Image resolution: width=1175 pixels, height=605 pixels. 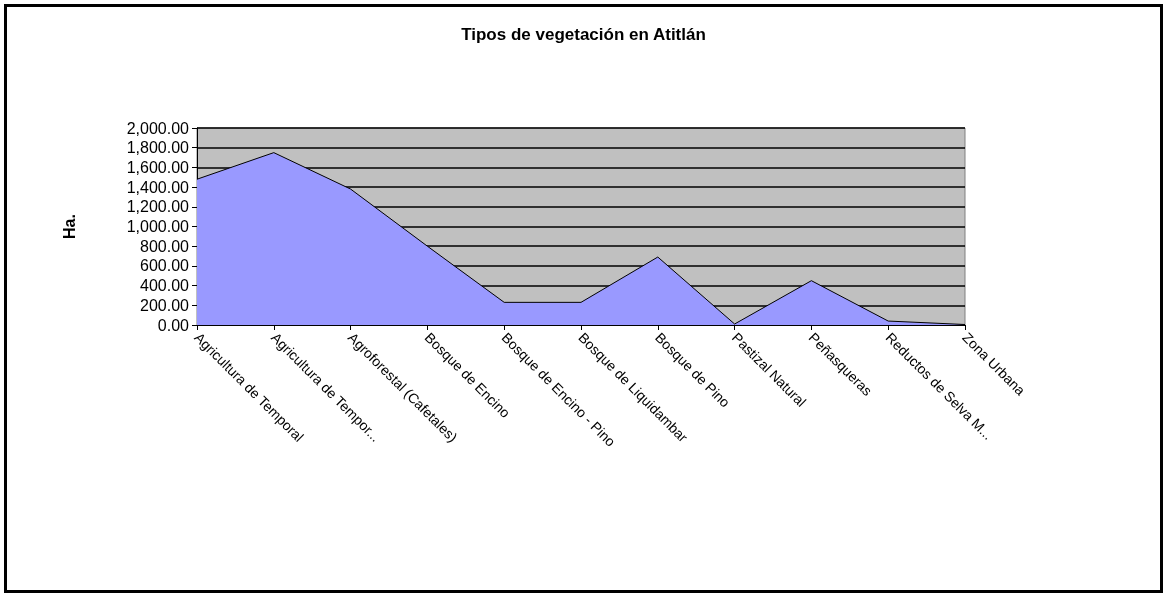 I want to click on y-axis-title: Ha., so click(x=69, y=226).